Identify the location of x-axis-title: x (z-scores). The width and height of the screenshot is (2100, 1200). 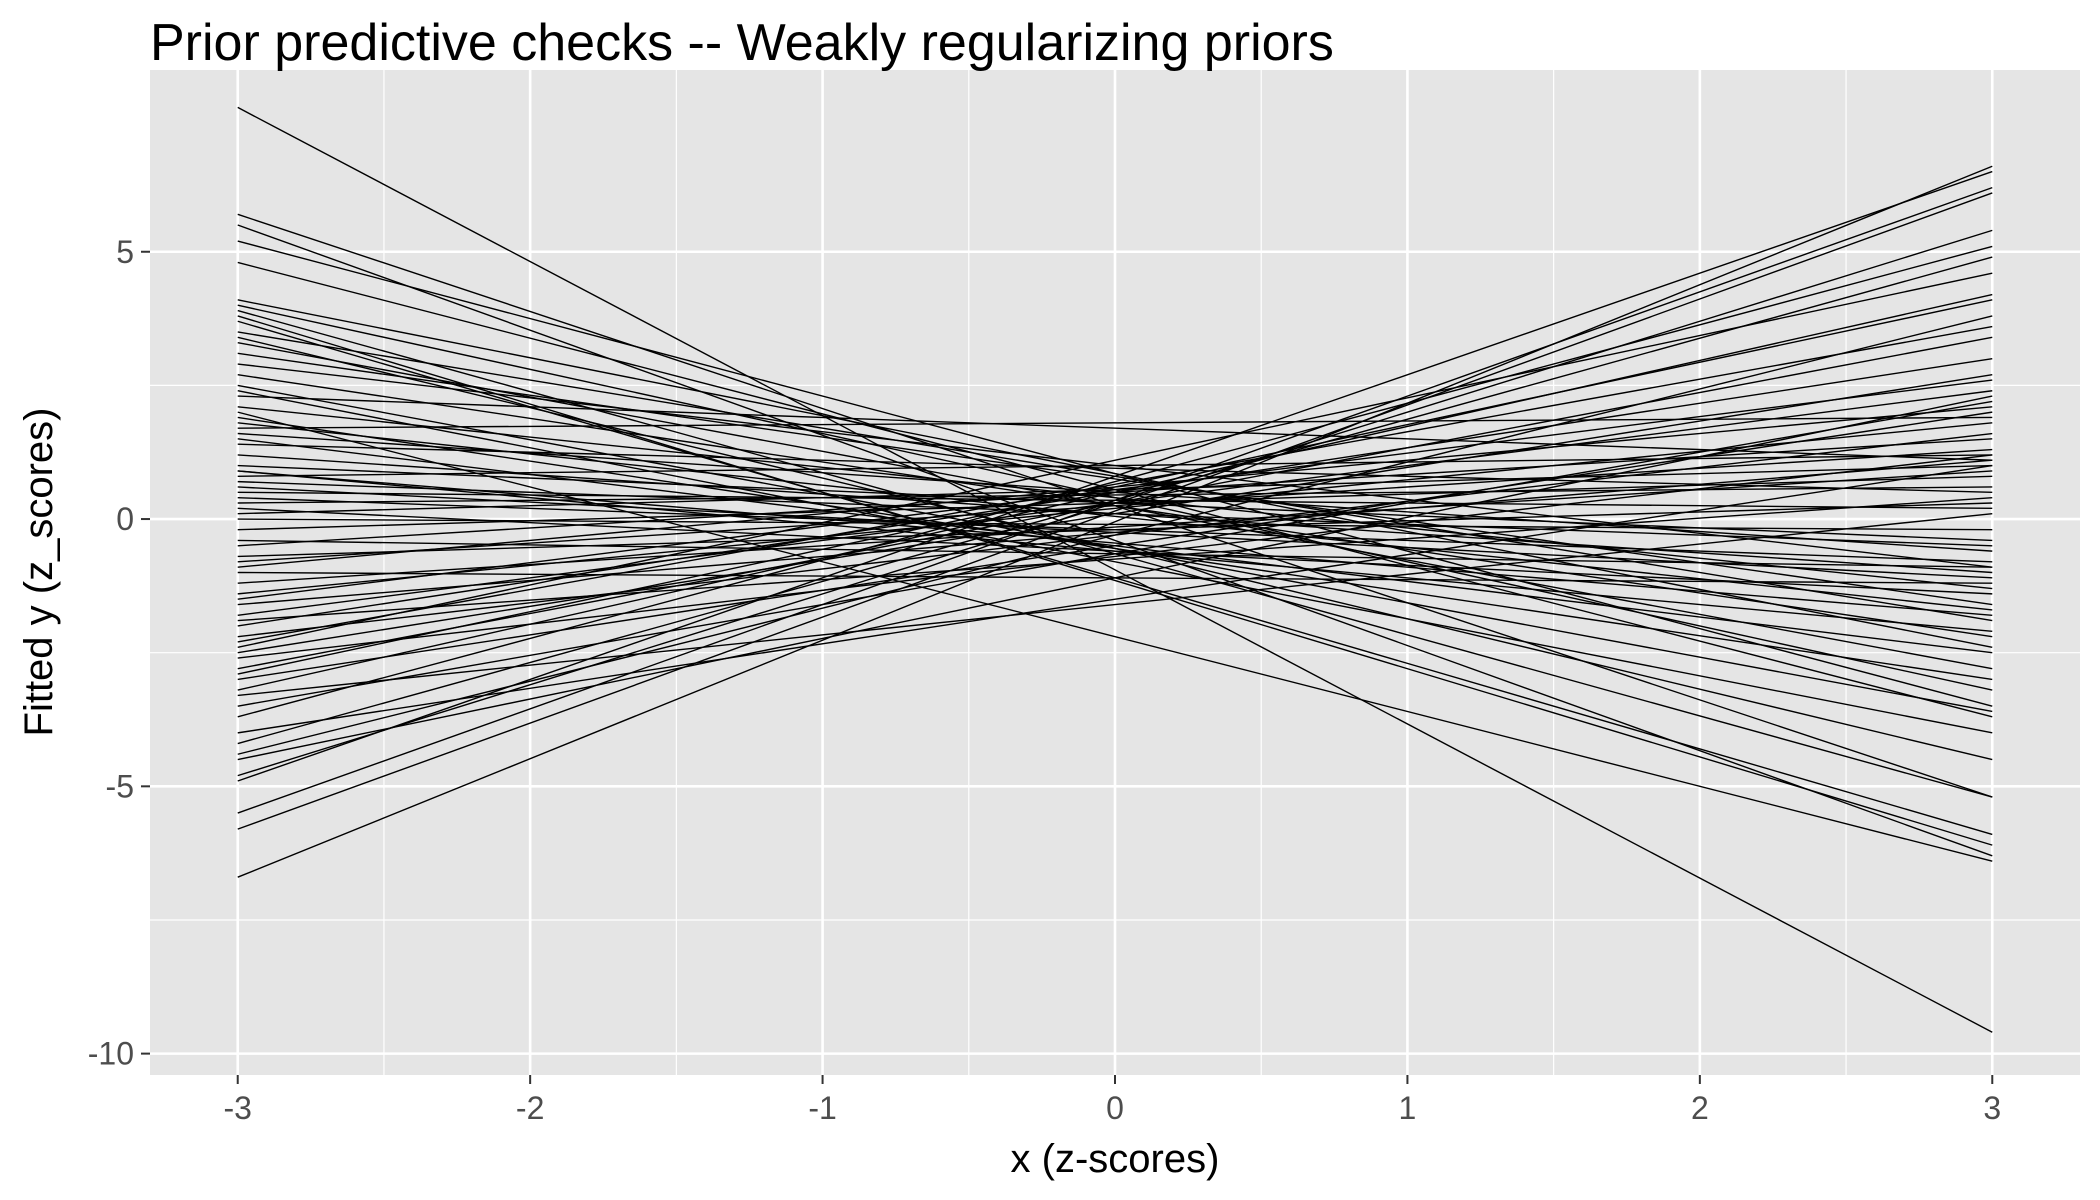
(1115, 1159).